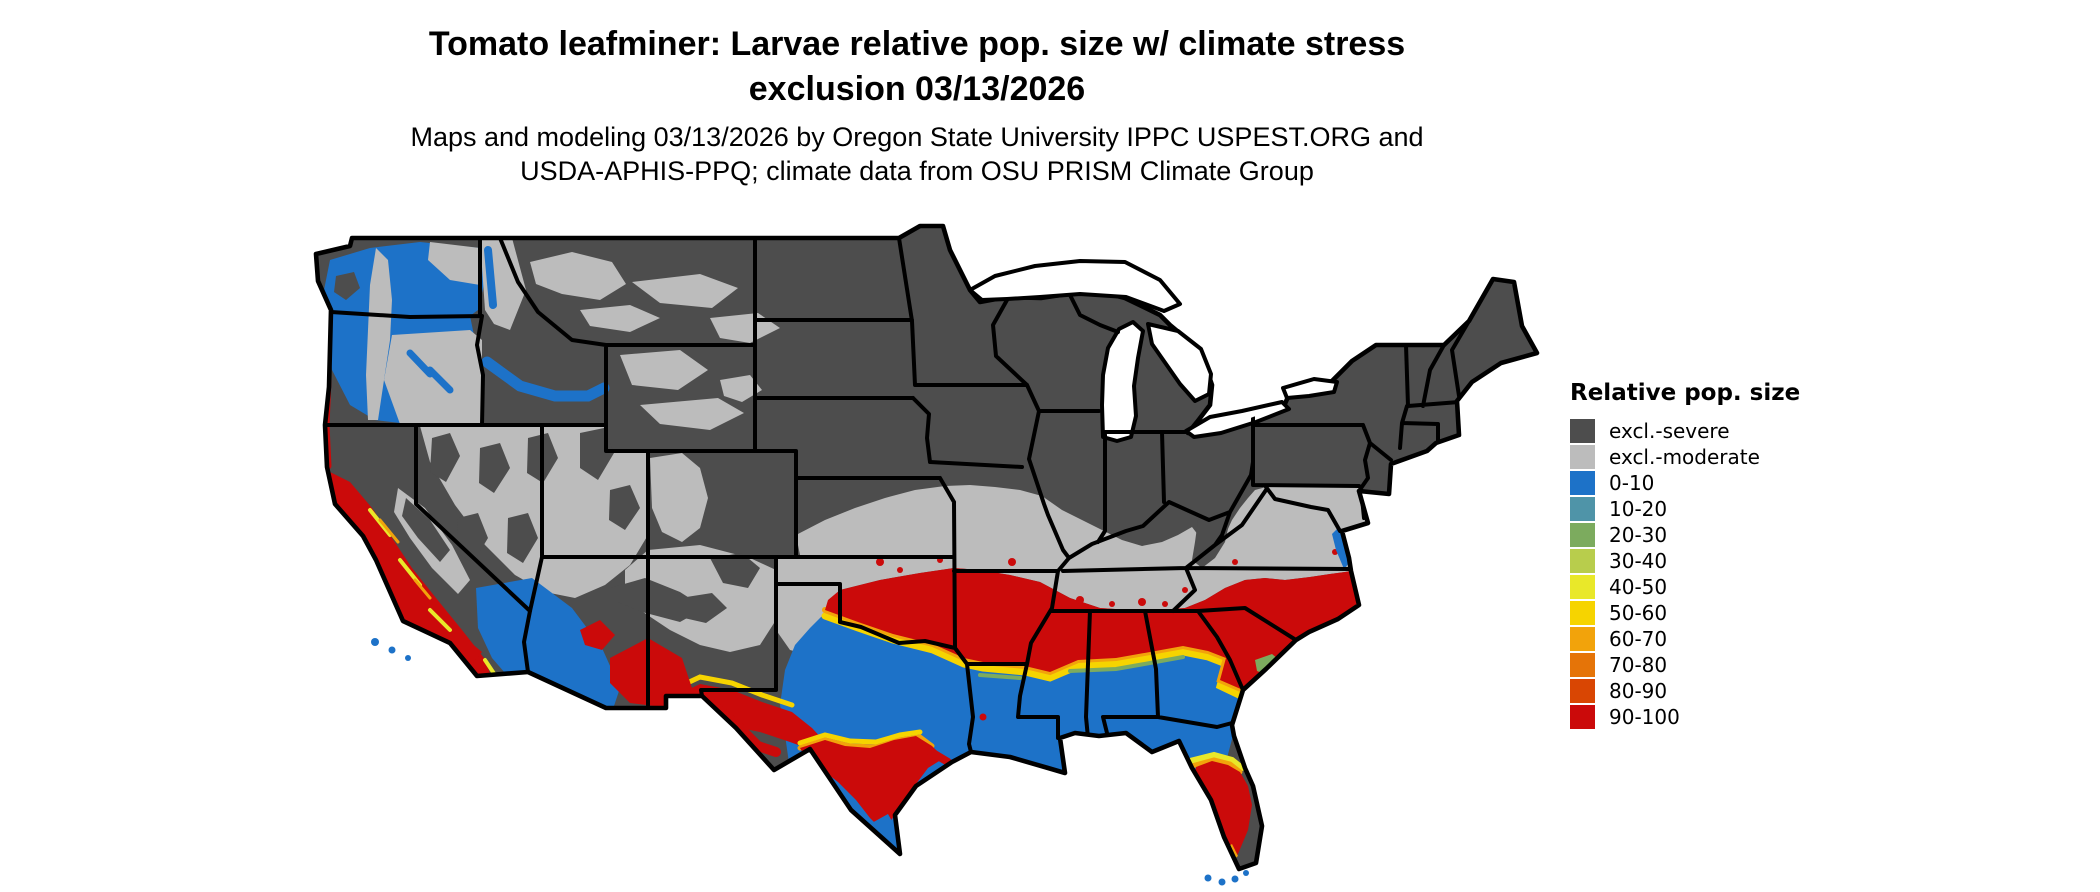  Describe the element at coordinates (1780, 431) in the screenshot. I see `legend-item-excl-severe: excl.-severe` at that location.